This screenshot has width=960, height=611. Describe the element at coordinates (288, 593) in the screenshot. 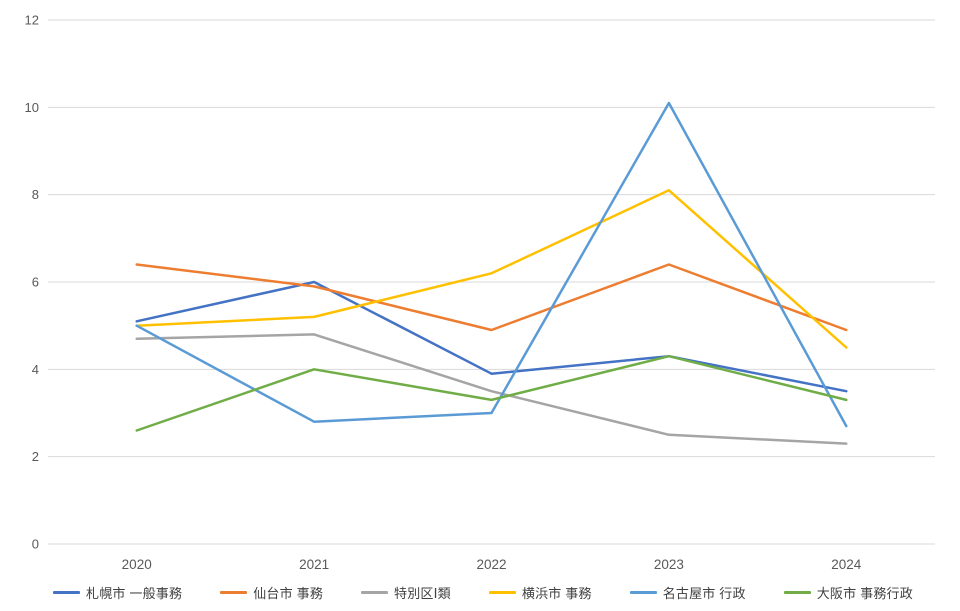

I see `legend-label: 仙台市 事務` at that location.